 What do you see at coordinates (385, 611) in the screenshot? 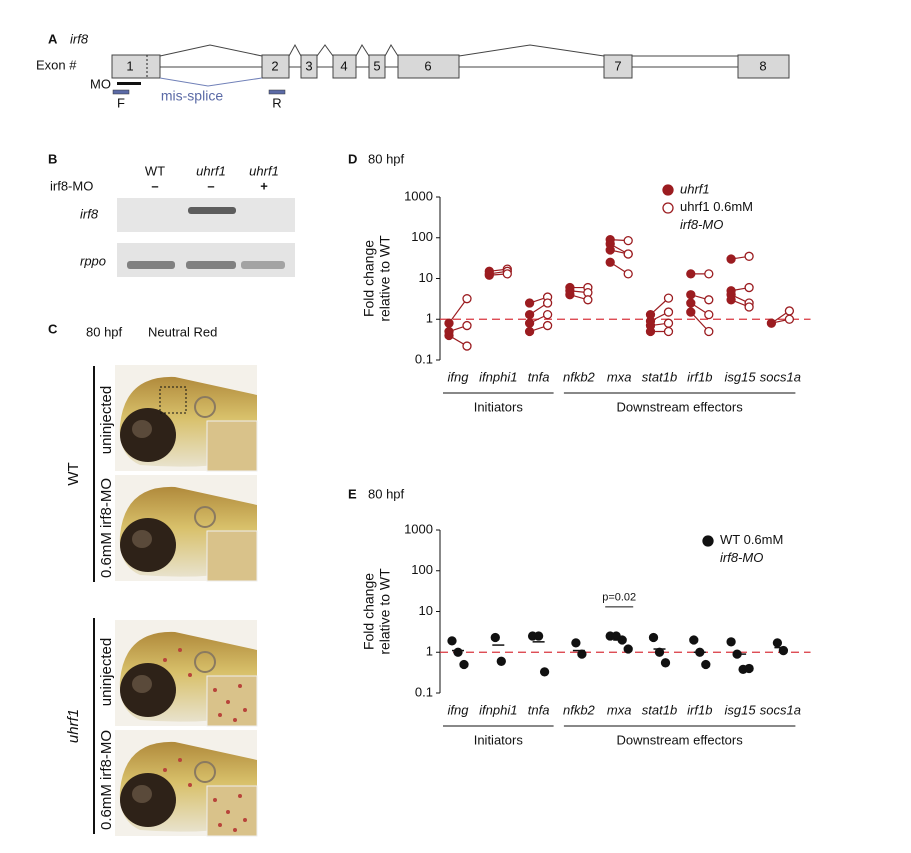
I see `y-axis-label: relative to WT` at bounding box center [385, 611].